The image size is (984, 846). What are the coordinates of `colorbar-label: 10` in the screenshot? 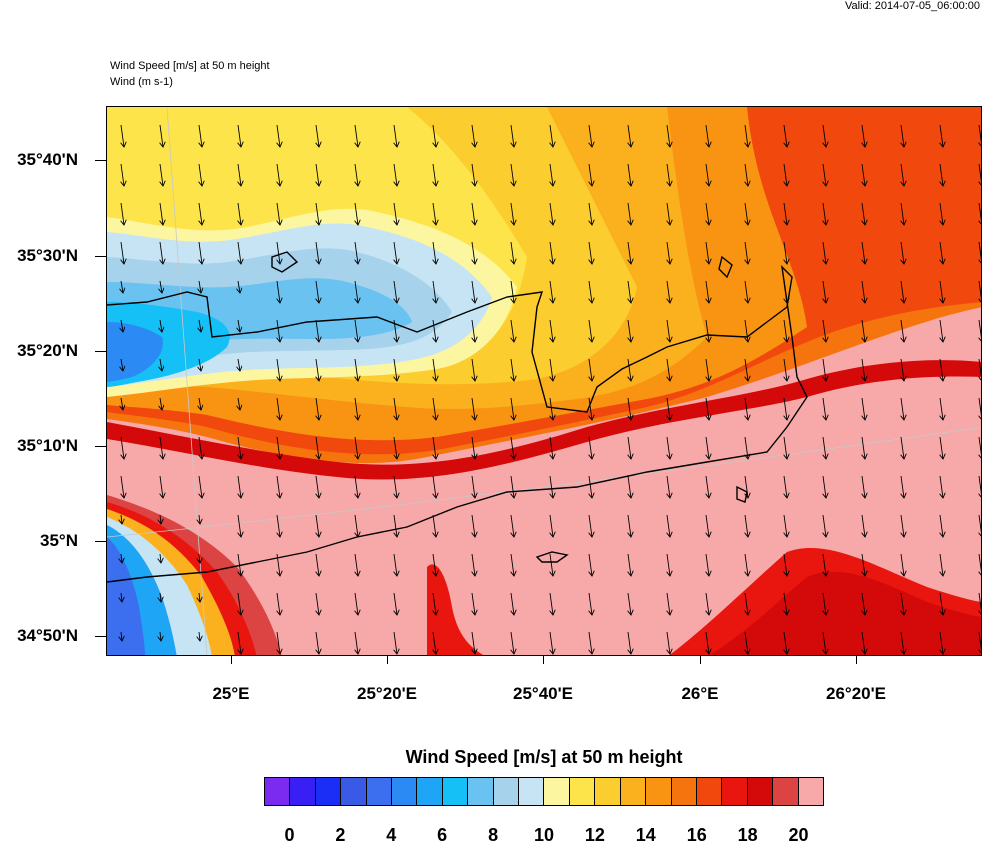 It's located at (544, 835).